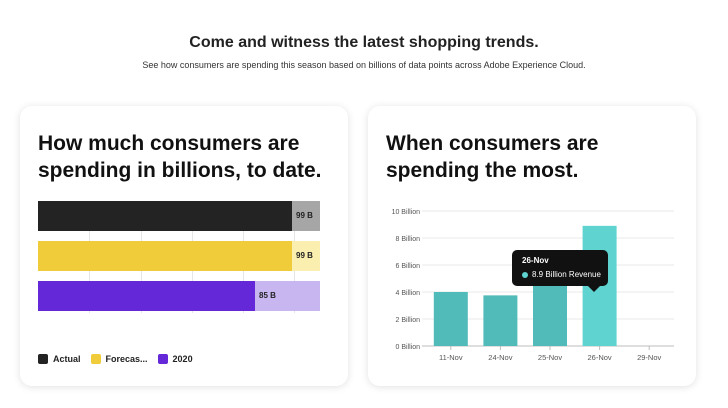  What do you see at coordinates (407, 347) in the screenshot?
I see `y-tick-label: 0 Billion` at bounding box center [407, 347].